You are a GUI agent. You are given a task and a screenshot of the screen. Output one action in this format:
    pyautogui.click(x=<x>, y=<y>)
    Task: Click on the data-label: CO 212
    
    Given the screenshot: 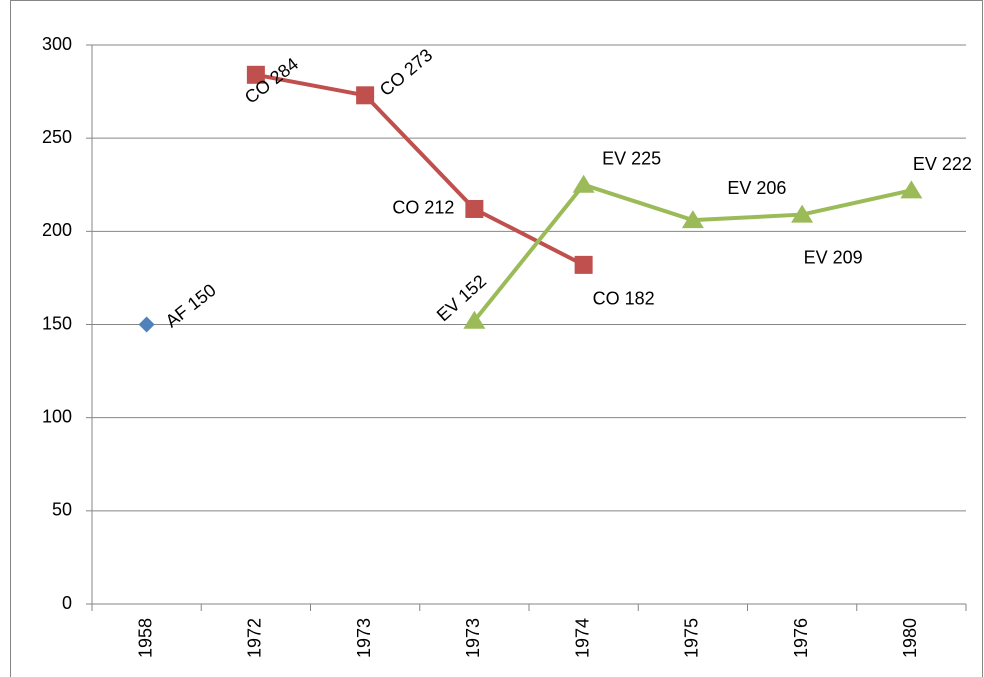 What is the action you would take?
    pyautogui.click(x=423, y=208)
    